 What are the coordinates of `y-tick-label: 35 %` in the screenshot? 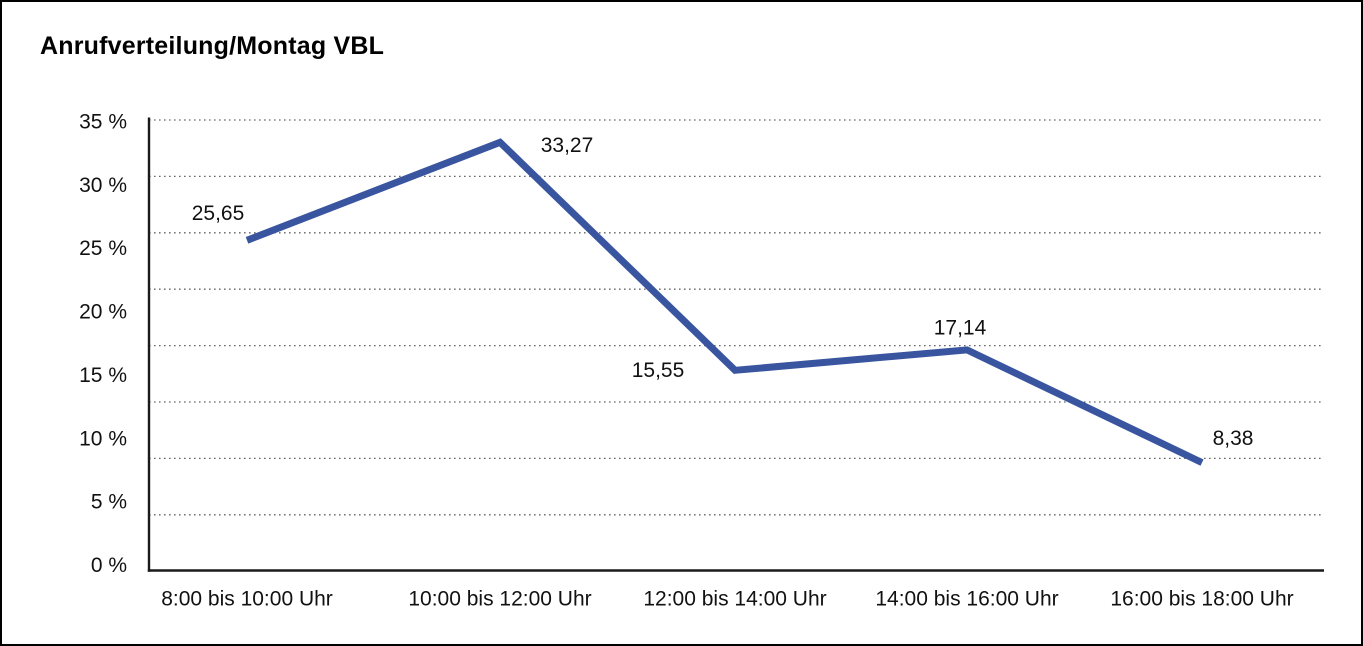 It's located at (103, 122).